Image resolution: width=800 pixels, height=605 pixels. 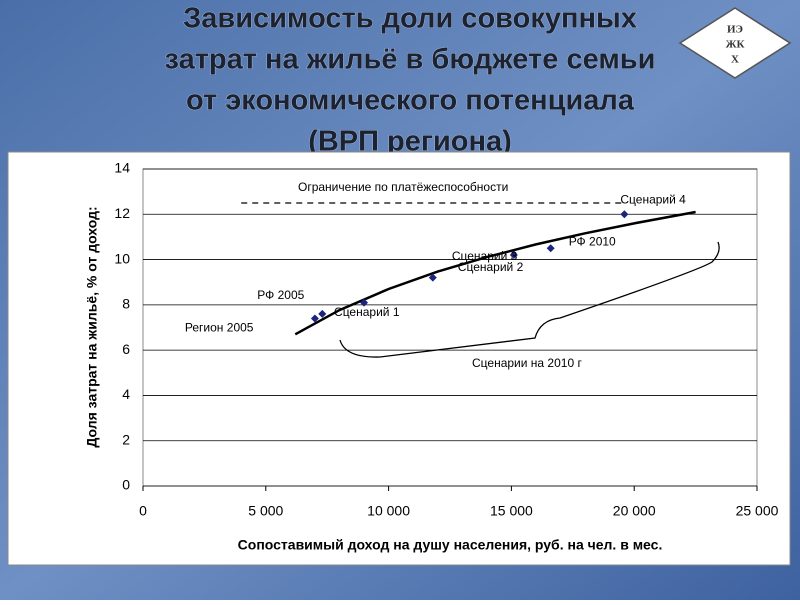 I want to click on x-tick-label: 20 000, so click(x=634, y=511).